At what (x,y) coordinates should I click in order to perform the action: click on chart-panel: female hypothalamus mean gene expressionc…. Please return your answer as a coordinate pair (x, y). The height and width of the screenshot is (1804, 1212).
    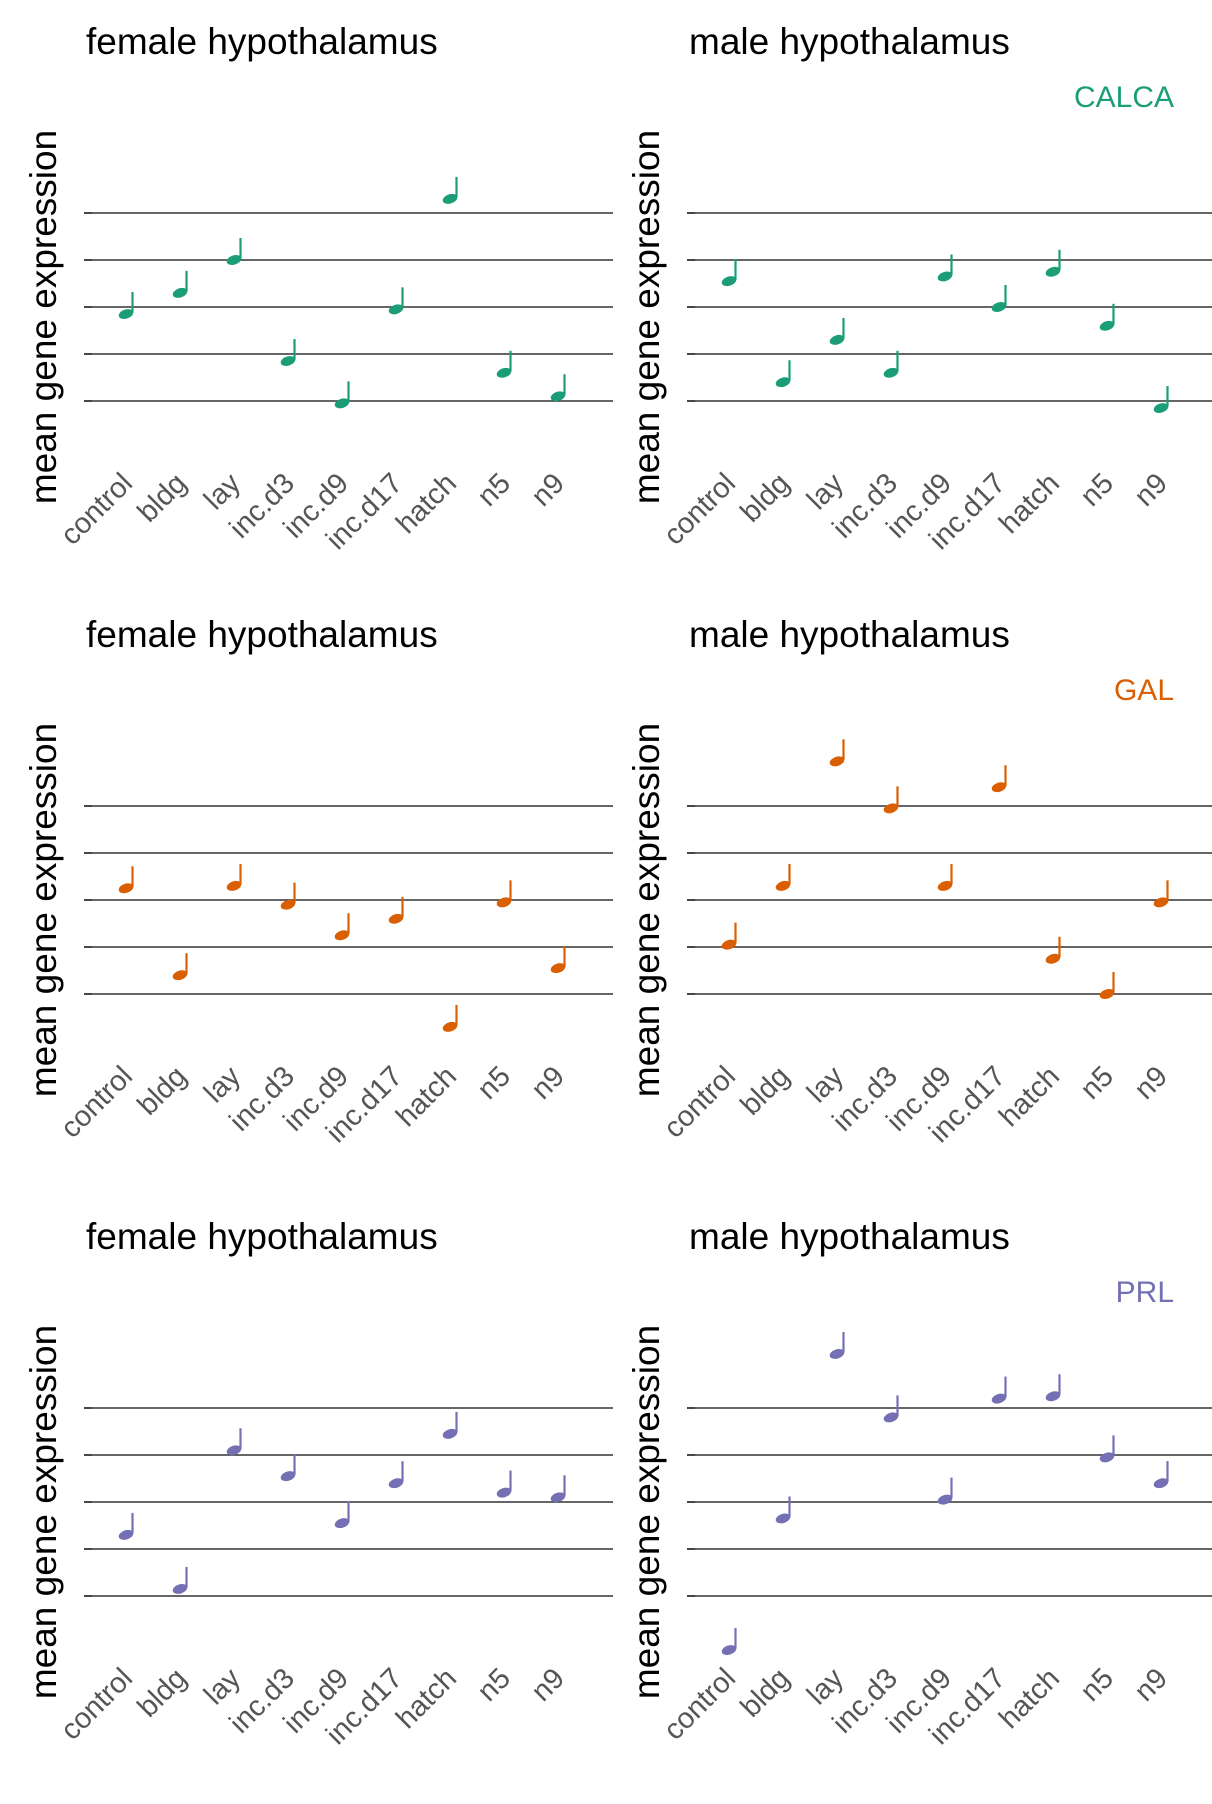
    Looking at the image, I should click on (318, 881).